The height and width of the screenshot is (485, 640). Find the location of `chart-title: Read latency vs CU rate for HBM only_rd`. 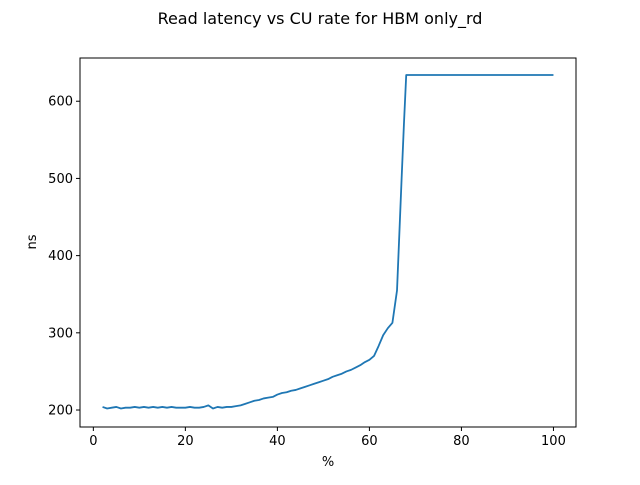

chart-title: Read latency vs CU rate for HBM only_rd is located at coordinates (320, 19).